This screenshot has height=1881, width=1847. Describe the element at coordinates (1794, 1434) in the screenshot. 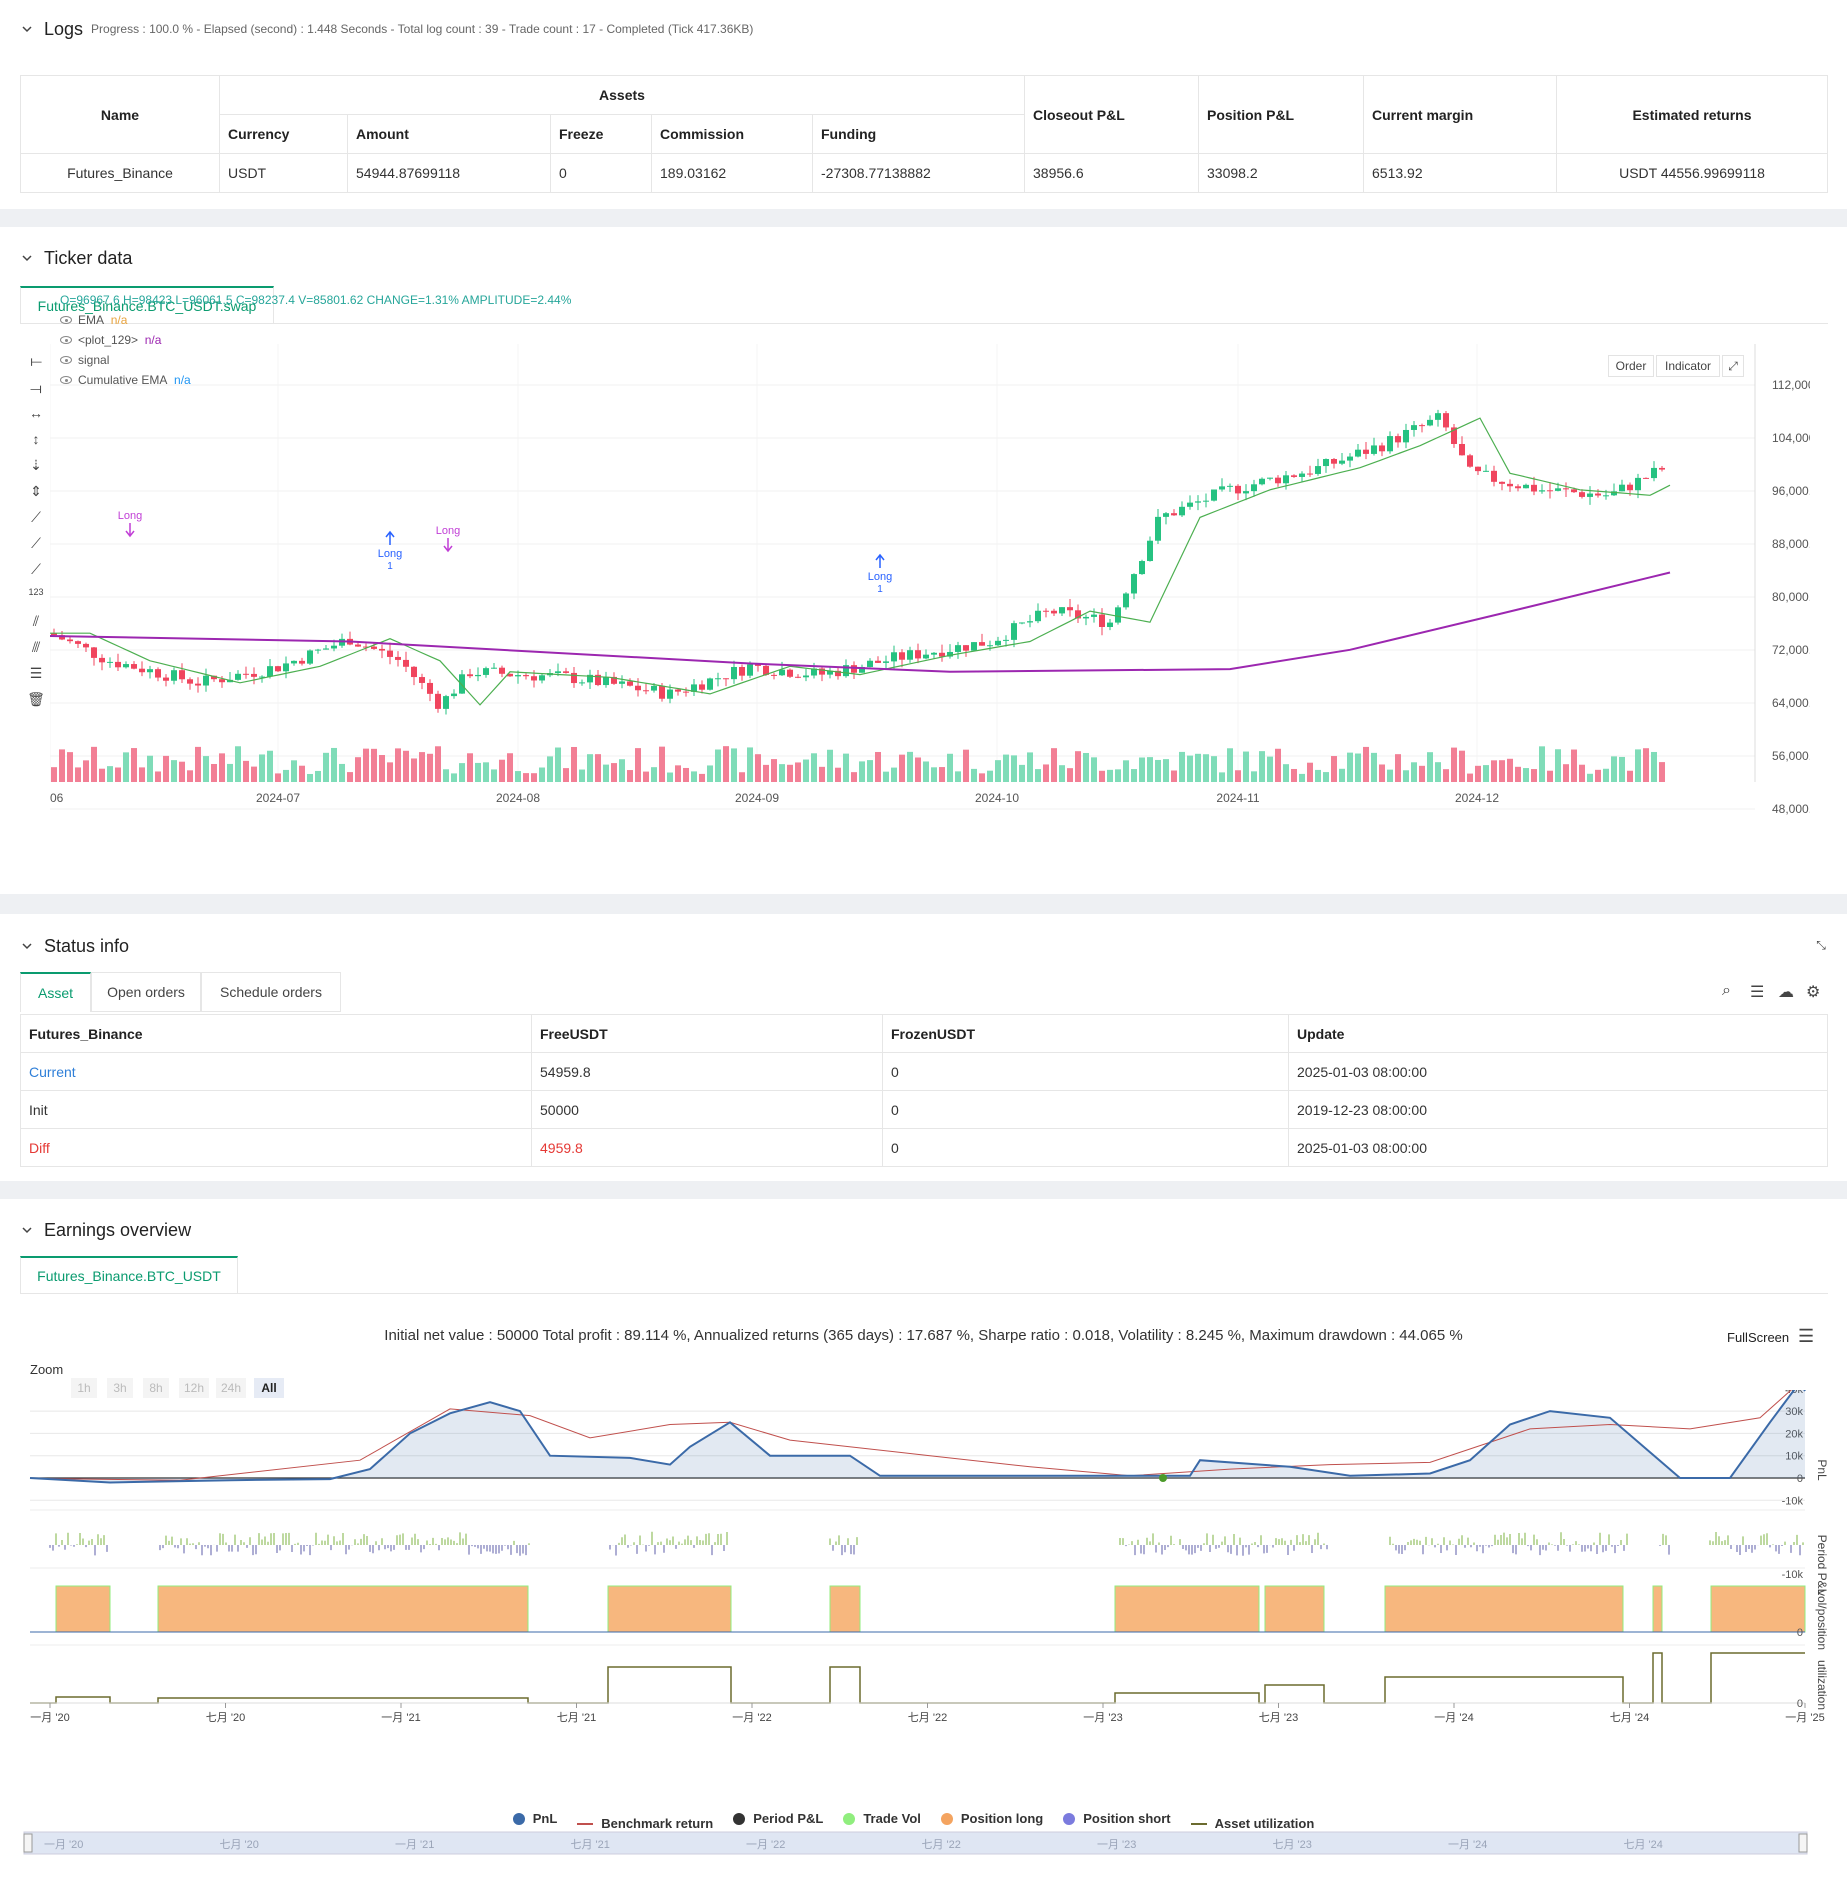

I see `pnl-tick-label: 20k` at that location.